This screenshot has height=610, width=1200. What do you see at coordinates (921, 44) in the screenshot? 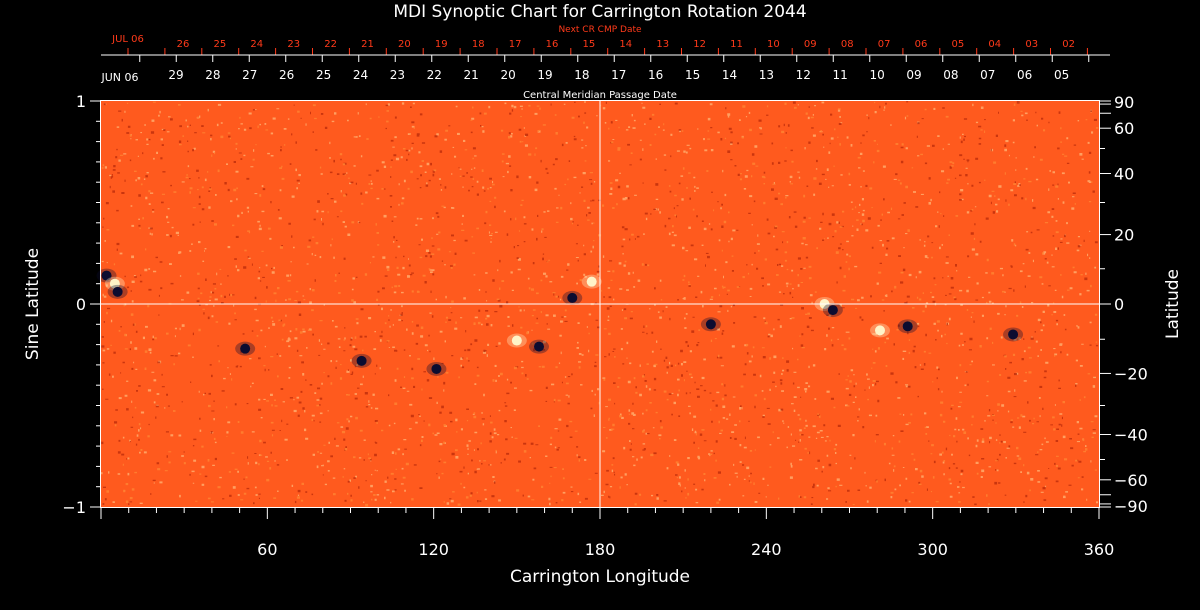
I see `next-cmp-date-label: 06` at bounding box center [921, 44].